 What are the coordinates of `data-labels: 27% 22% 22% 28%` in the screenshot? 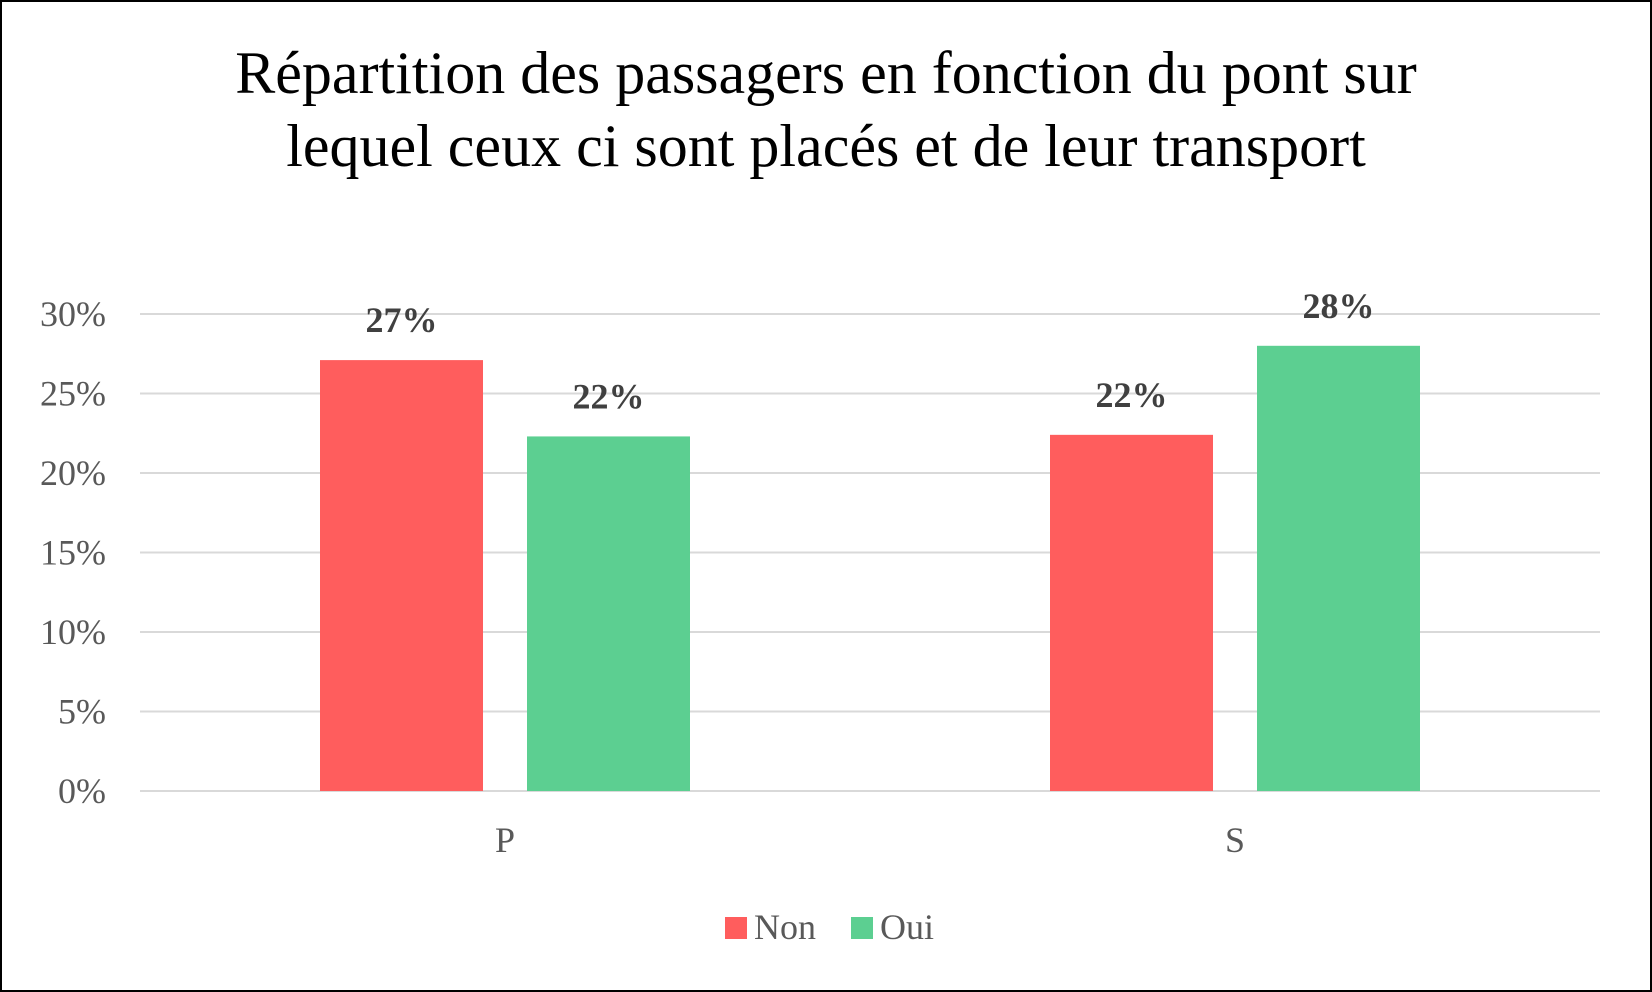 It's located at (870, 351).